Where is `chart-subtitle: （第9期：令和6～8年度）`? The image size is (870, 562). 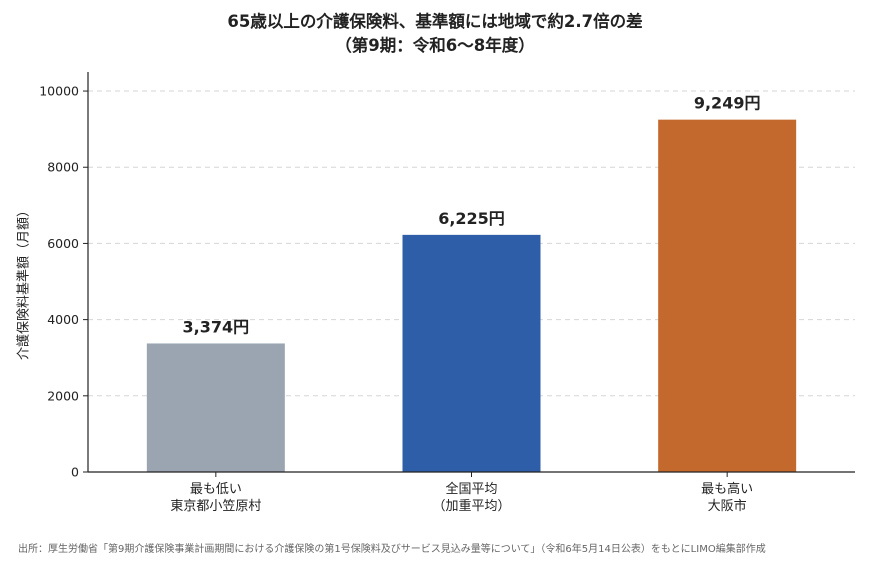
chart-subtitle: （第9期：令和6～8年度） is located at coordinates (435, 45).